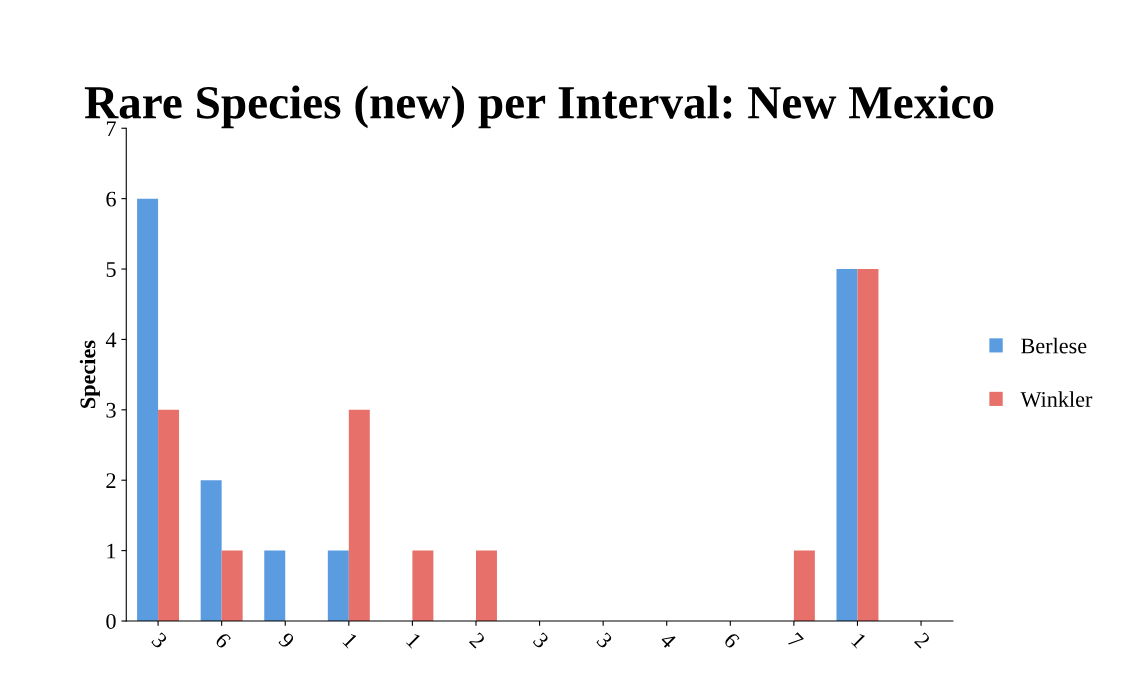  I want to click on y-tick-label: 4, so click(111, 340).